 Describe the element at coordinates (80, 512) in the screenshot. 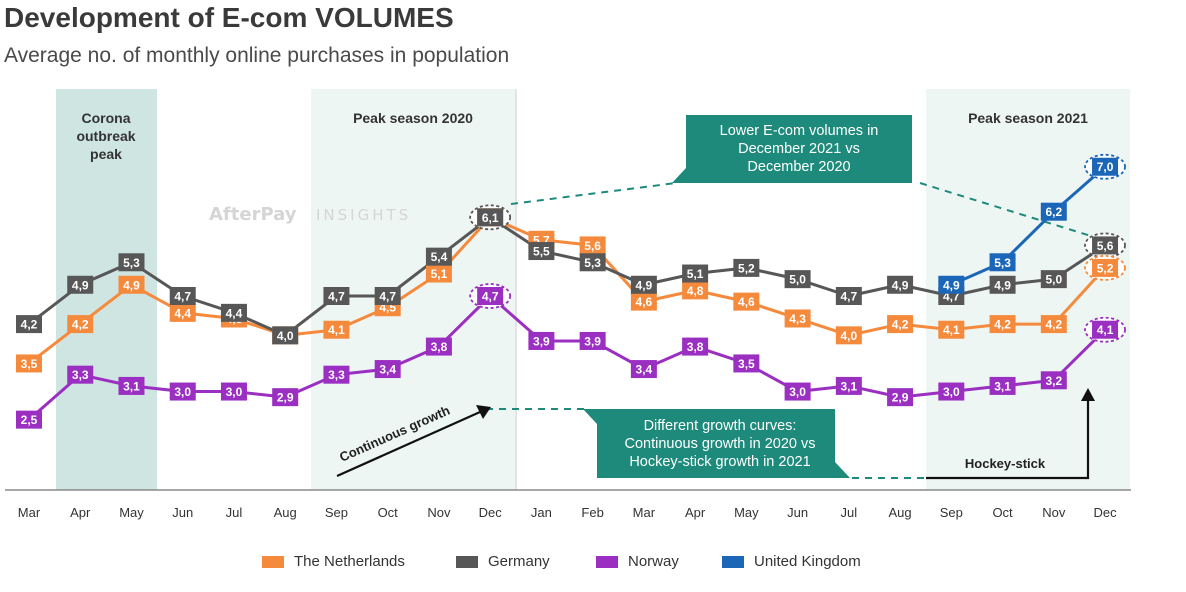

I see `x-tick-label: Apr` at that location.